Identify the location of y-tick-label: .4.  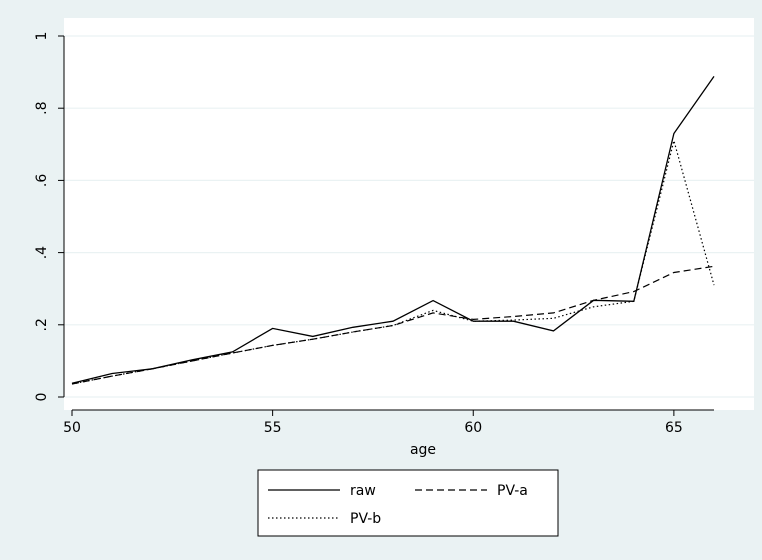
(42, 252).